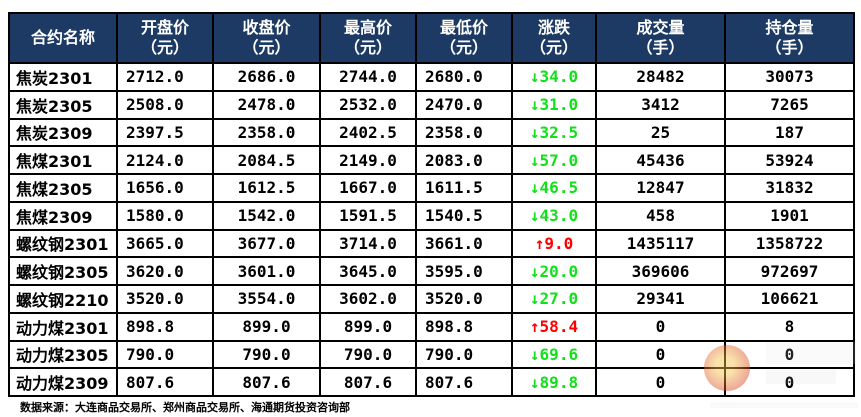 This screenshot has height=417, width=861. I want to click on open-price: 2508.0, so click(165, 104).